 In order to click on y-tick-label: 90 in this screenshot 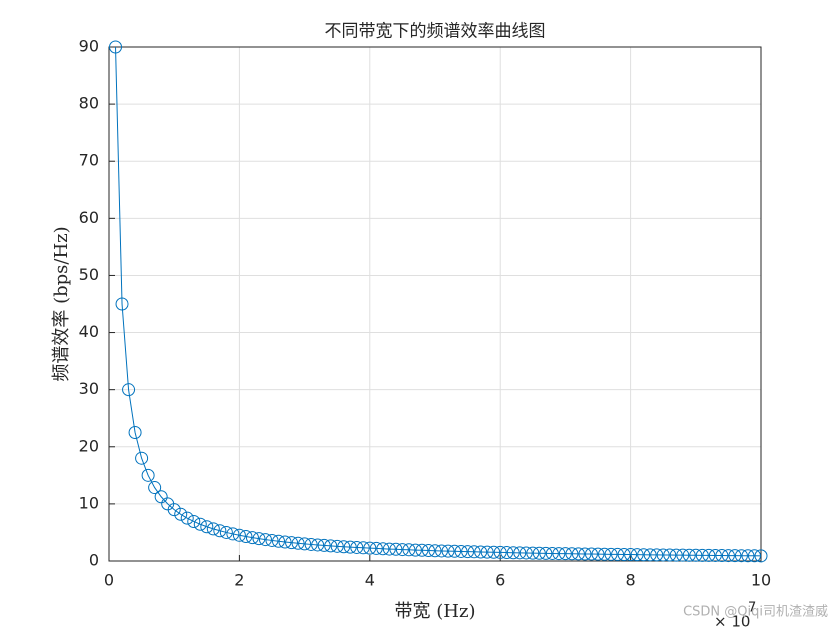, I will do `click(89, 46)`.